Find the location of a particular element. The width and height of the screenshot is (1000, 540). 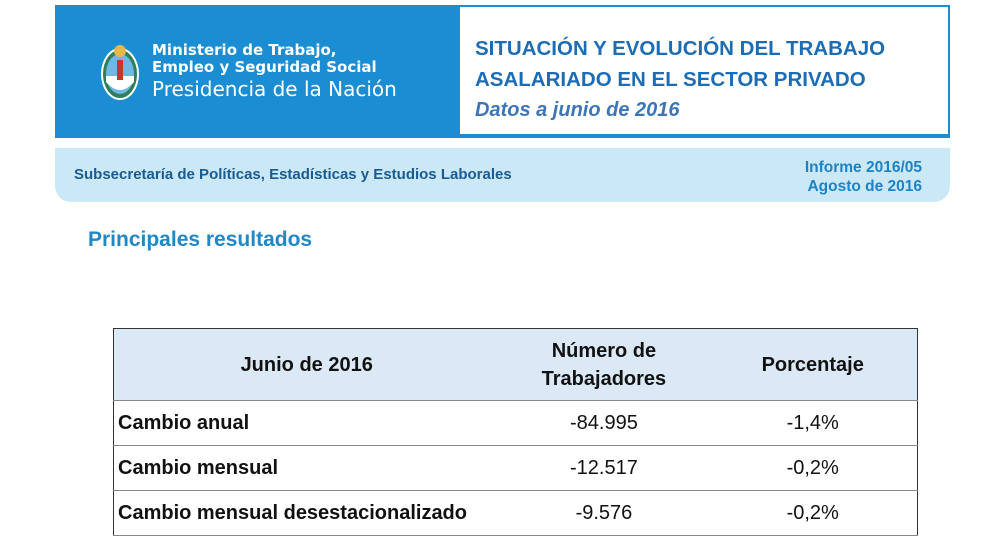

ministry-line3: Presidencia de la Nación is located at coordinates (274, 89).